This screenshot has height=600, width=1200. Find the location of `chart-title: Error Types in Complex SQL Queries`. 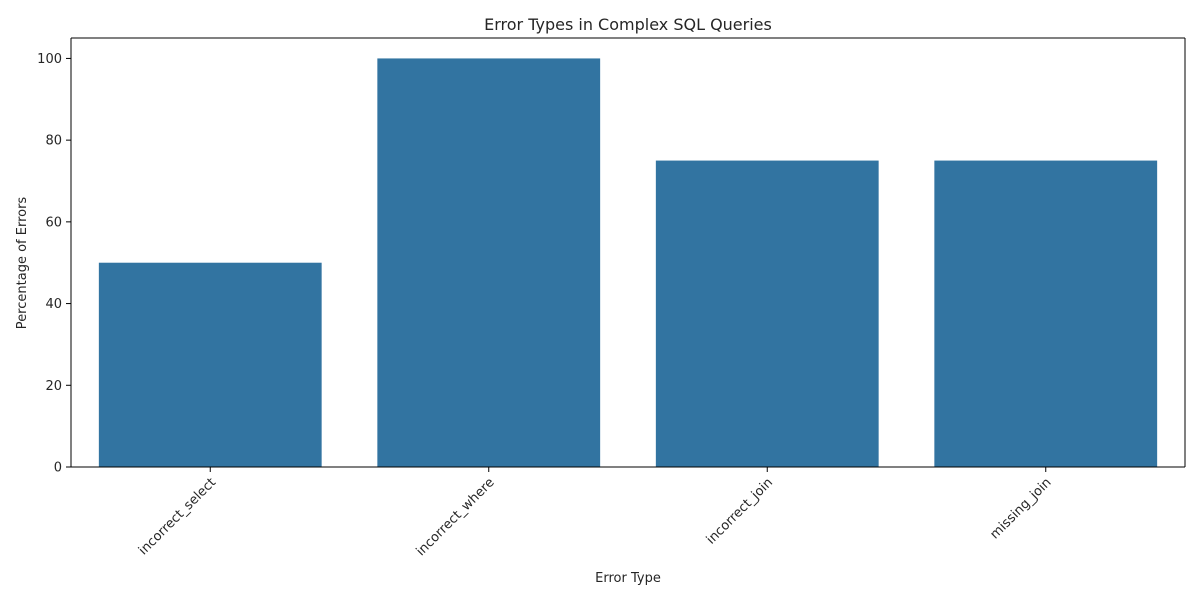

chart-title: Error Types in Complex SQL Queries is located at coordinates (628, 24).